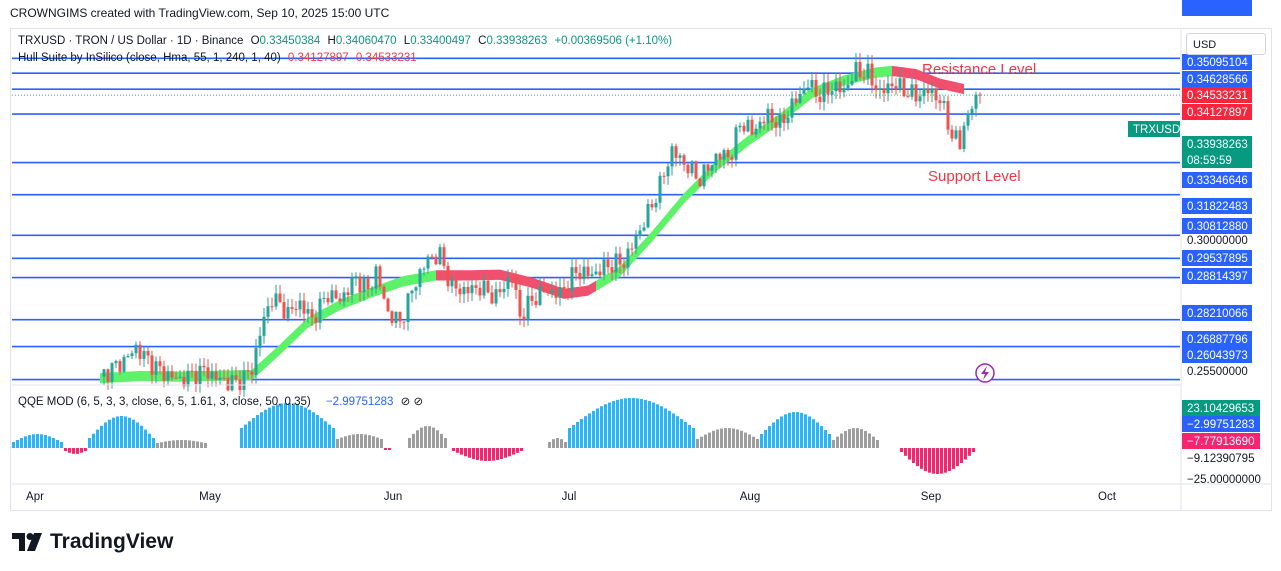 This screenshot has width=1281, height=571. Describe the element at coordinates (1226, 44) in the screenshot. I see `currency-selector: USD` at that location.